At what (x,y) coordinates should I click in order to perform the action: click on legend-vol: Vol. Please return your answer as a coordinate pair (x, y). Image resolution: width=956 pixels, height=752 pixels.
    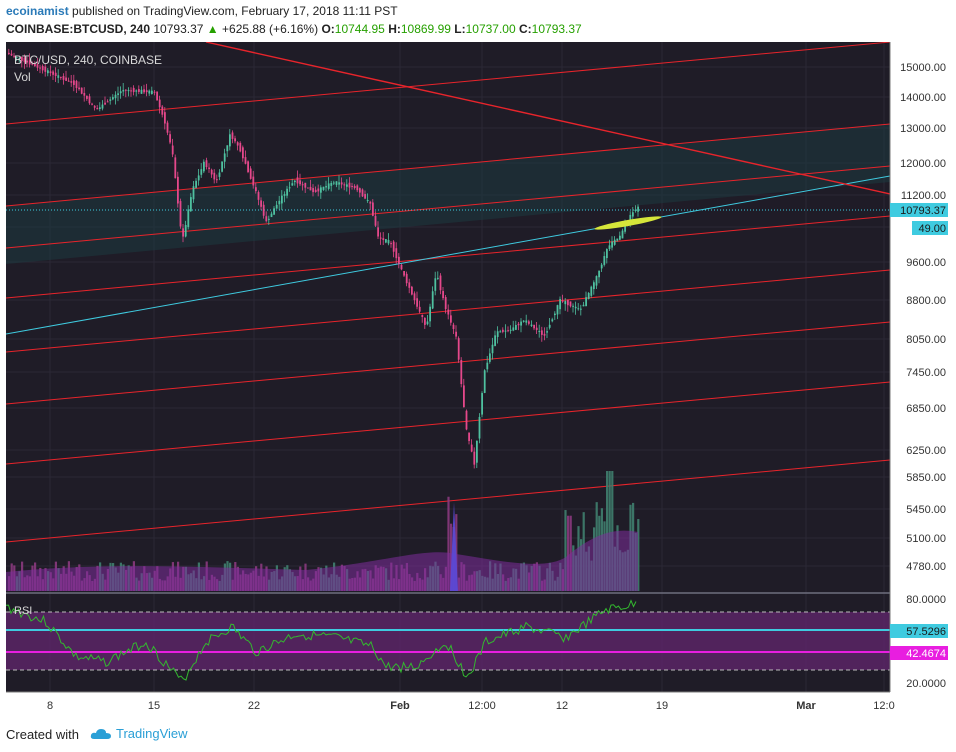
    Looking at the image, I should click on (22, 77).